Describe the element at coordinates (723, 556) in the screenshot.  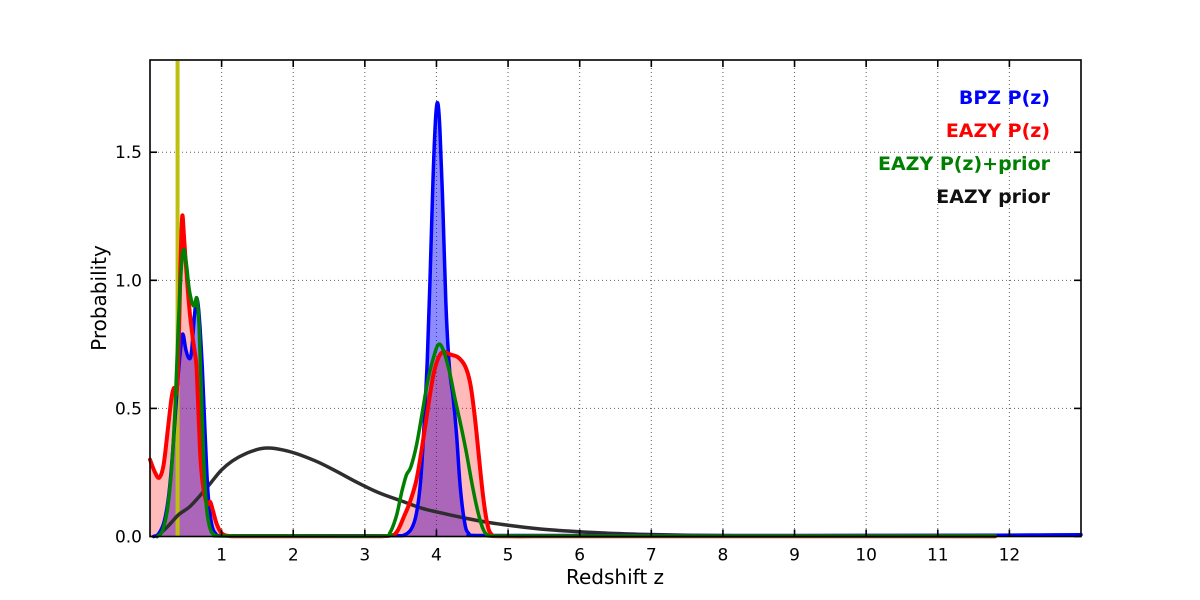
I see `x-tick-label: 8` at that location.